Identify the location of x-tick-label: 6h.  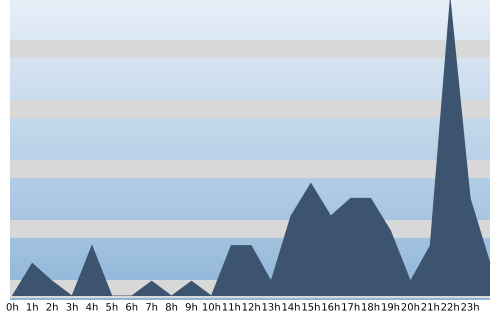
(131, 308).